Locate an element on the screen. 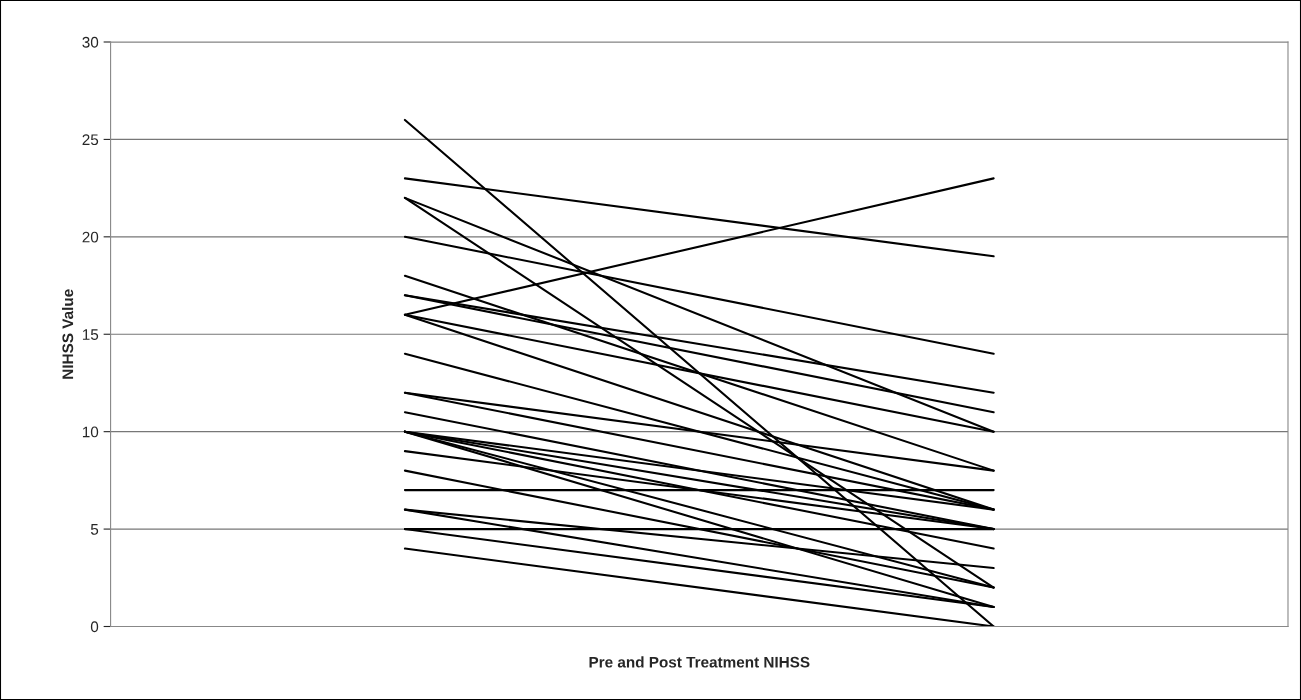  y-axis-title: NIHSS Value is located at coordinates (67, 334).